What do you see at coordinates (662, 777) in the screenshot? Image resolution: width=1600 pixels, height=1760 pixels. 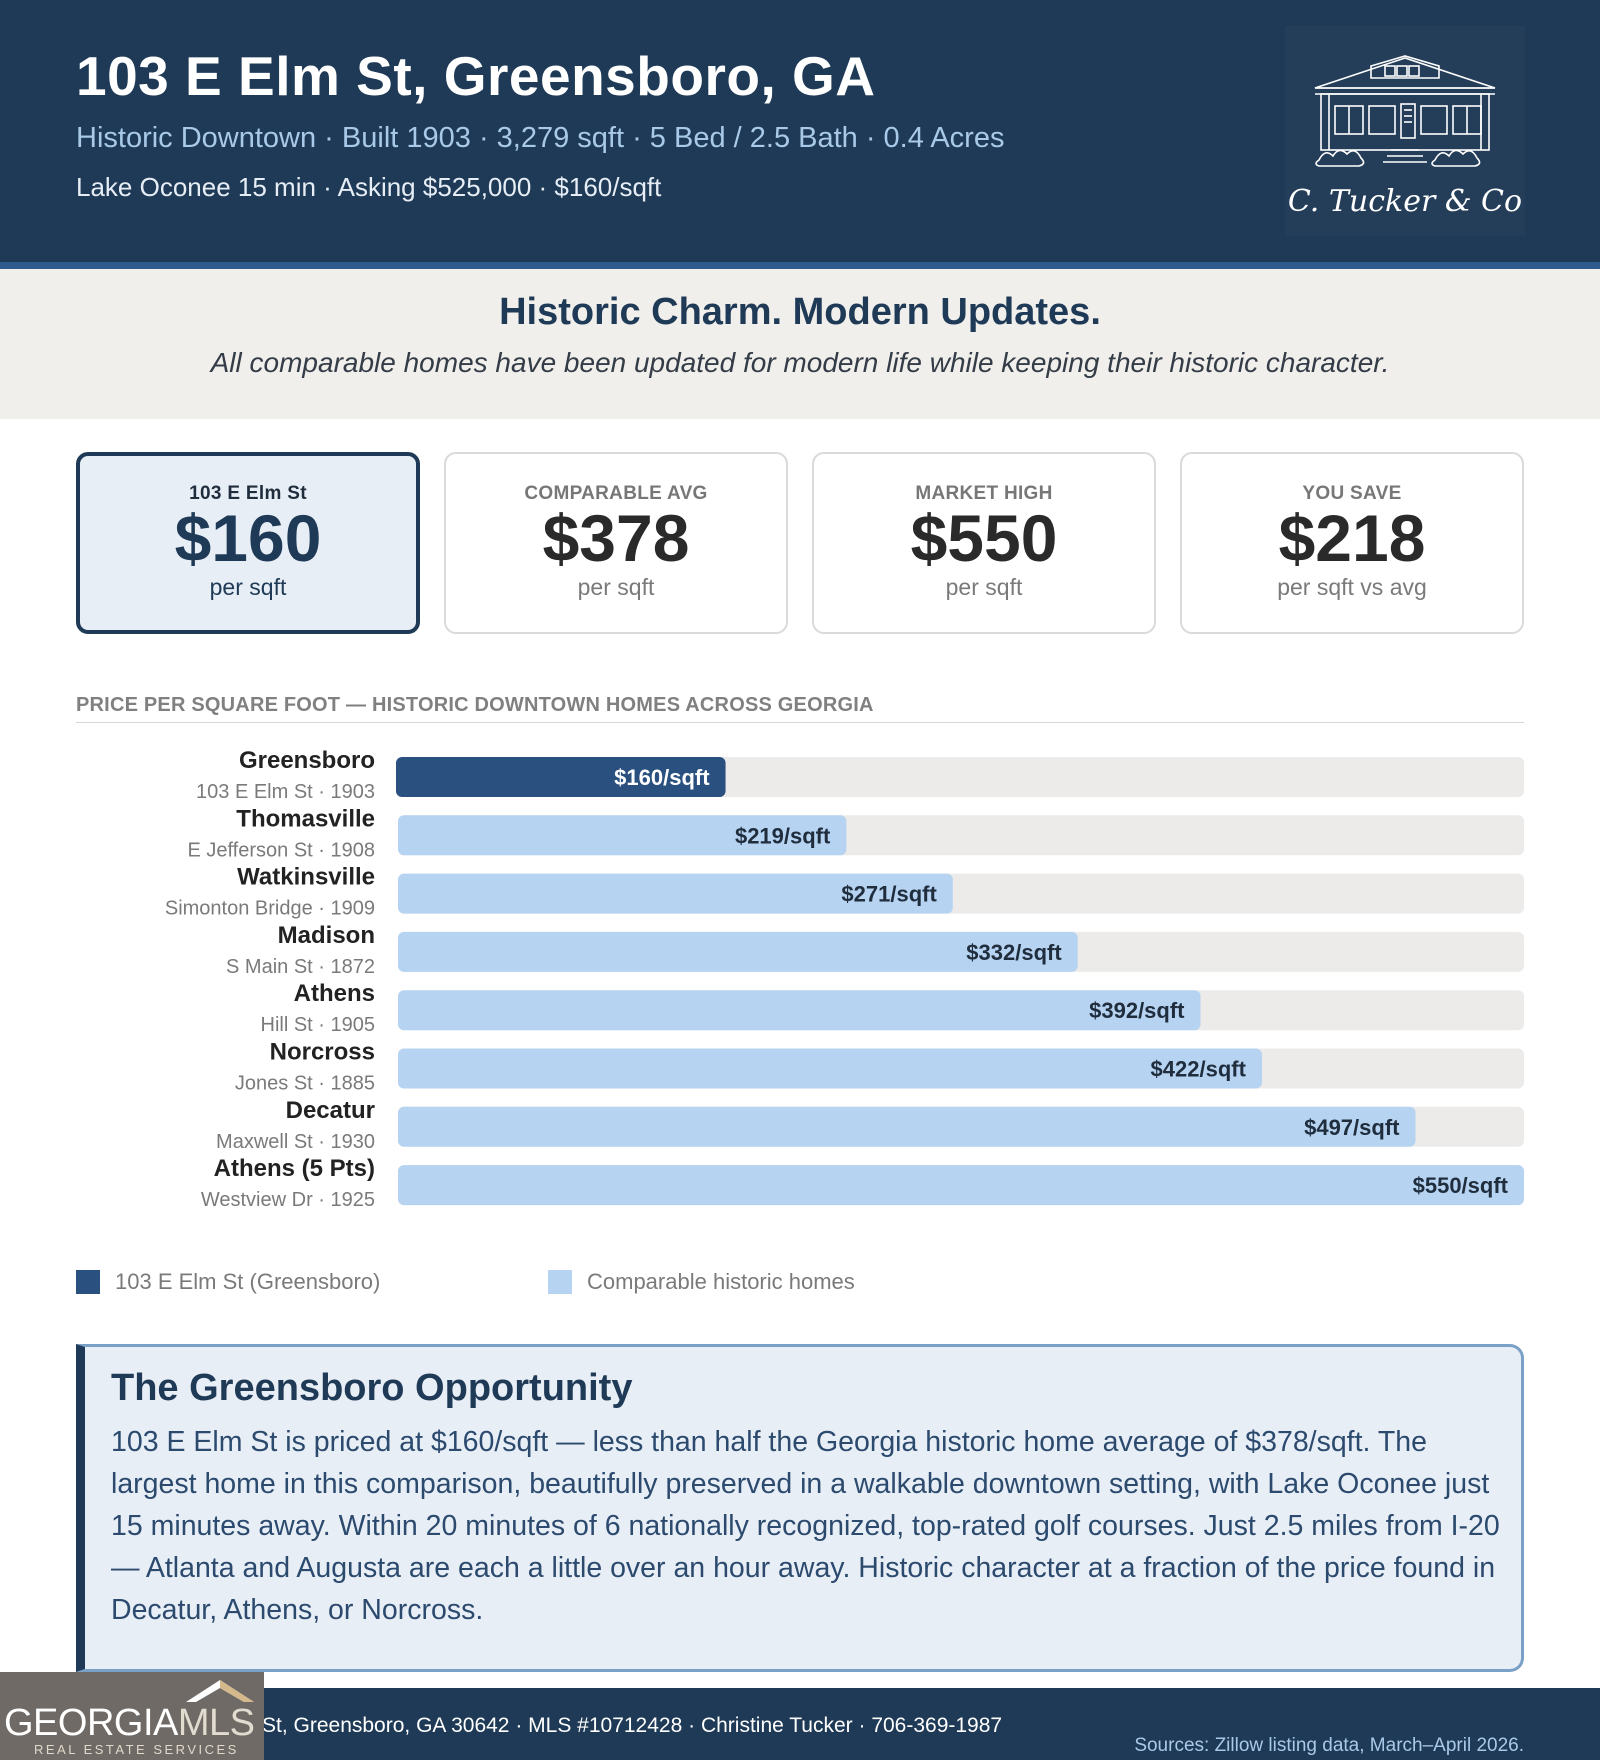 I see `bar-value-label: $160/sqft` at bounding box center [662, 777].